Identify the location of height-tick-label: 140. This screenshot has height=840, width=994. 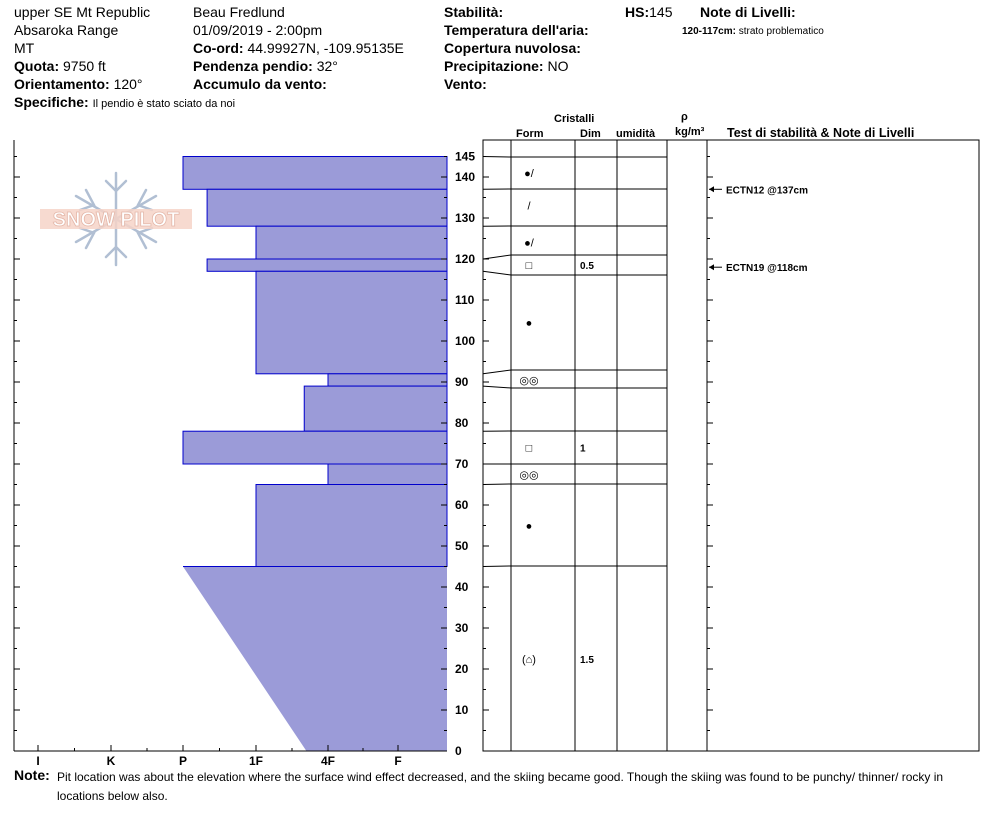
(465, 177).